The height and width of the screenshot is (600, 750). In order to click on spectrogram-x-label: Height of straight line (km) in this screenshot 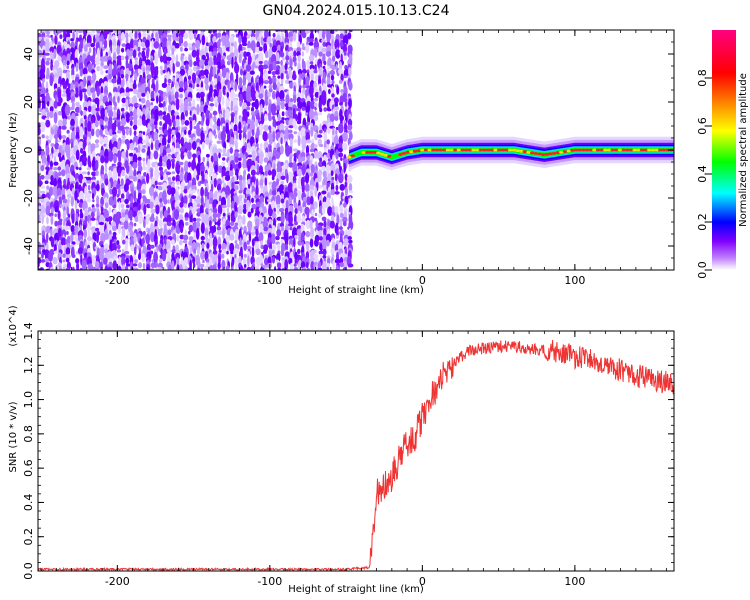, I will do `click(356, 290)`.